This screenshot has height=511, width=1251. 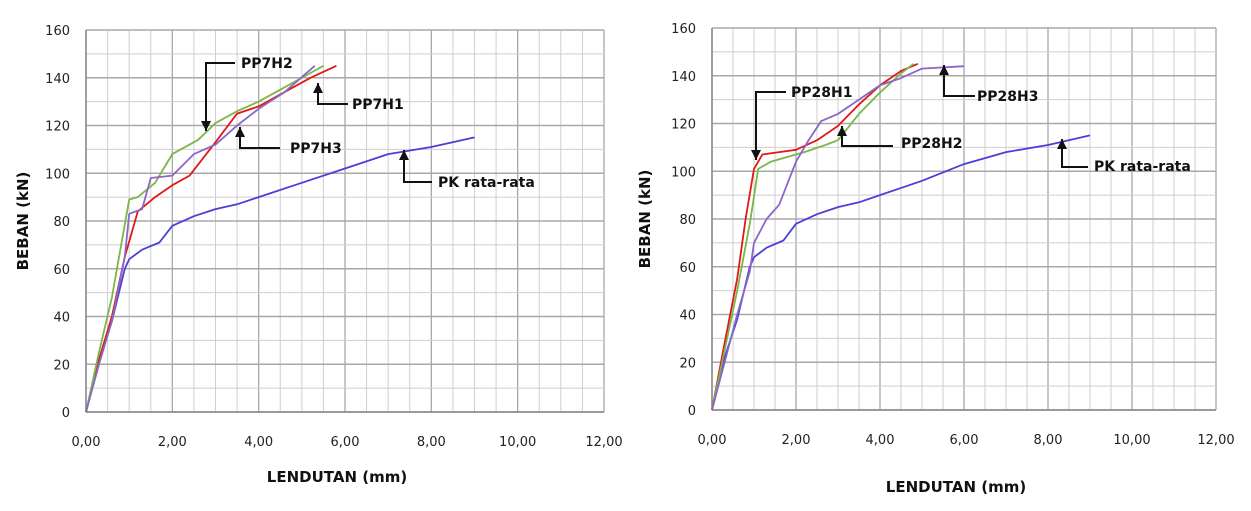 What do you see at coordinates (931, 144) in the screenshot?
I see `annotation-label: PP28H2` at bounding box center [931, 144].